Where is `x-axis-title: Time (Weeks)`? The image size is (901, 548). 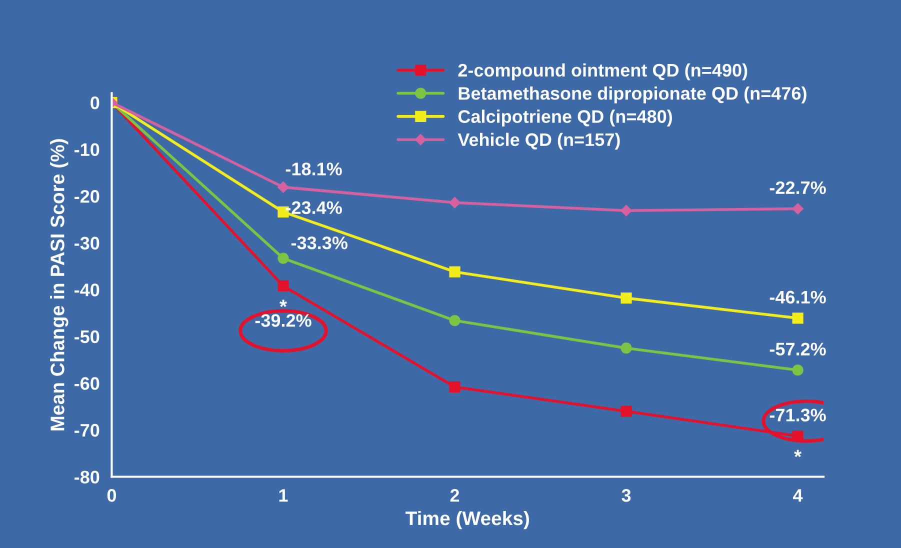 x-axis-title: Time (Weeks) is located at coordinates (467, 520).